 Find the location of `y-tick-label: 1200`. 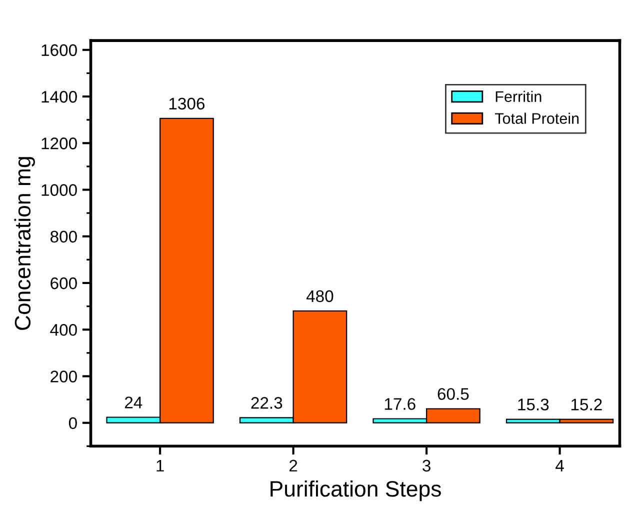

y-tick-label: 1200 is located at coordinates (59, 144).